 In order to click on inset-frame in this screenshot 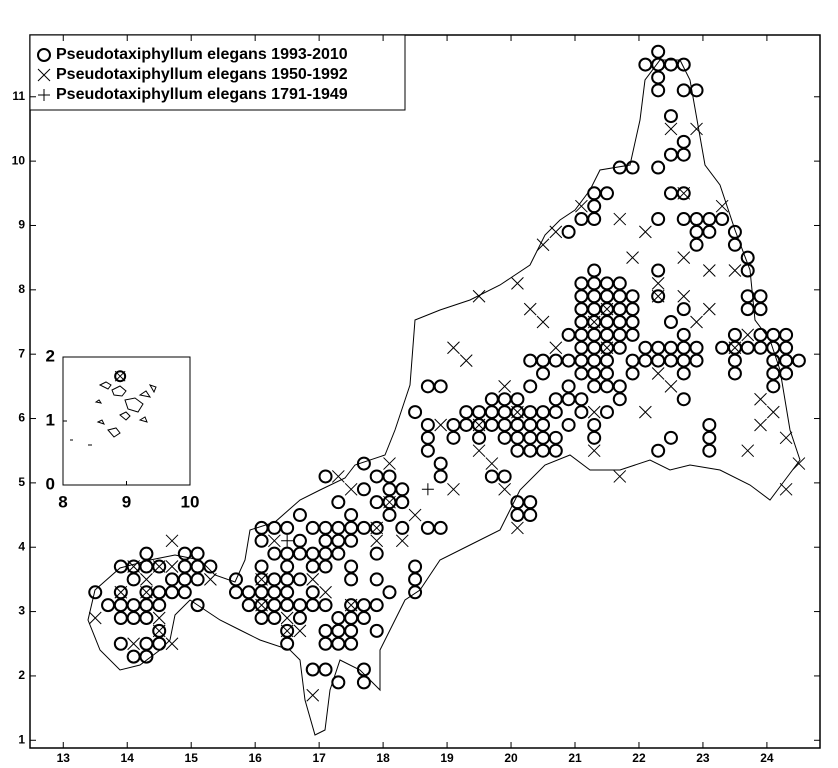, I will do `click(126, 421)`.